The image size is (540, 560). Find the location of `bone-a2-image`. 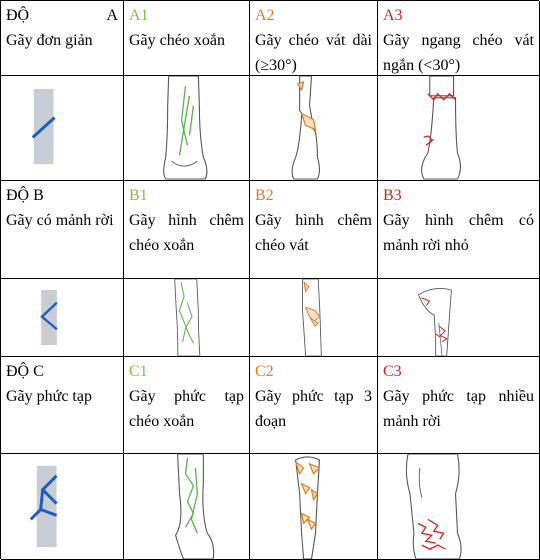

bone-a2-image is located at coordinates (314, 128).